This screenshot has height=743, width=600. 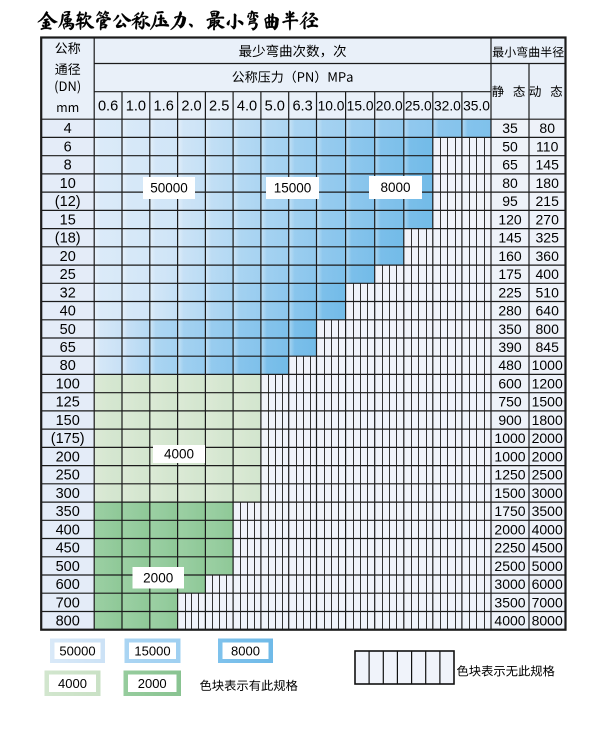 I want to click on svg-text: 1800, so click(x=547, y=420).